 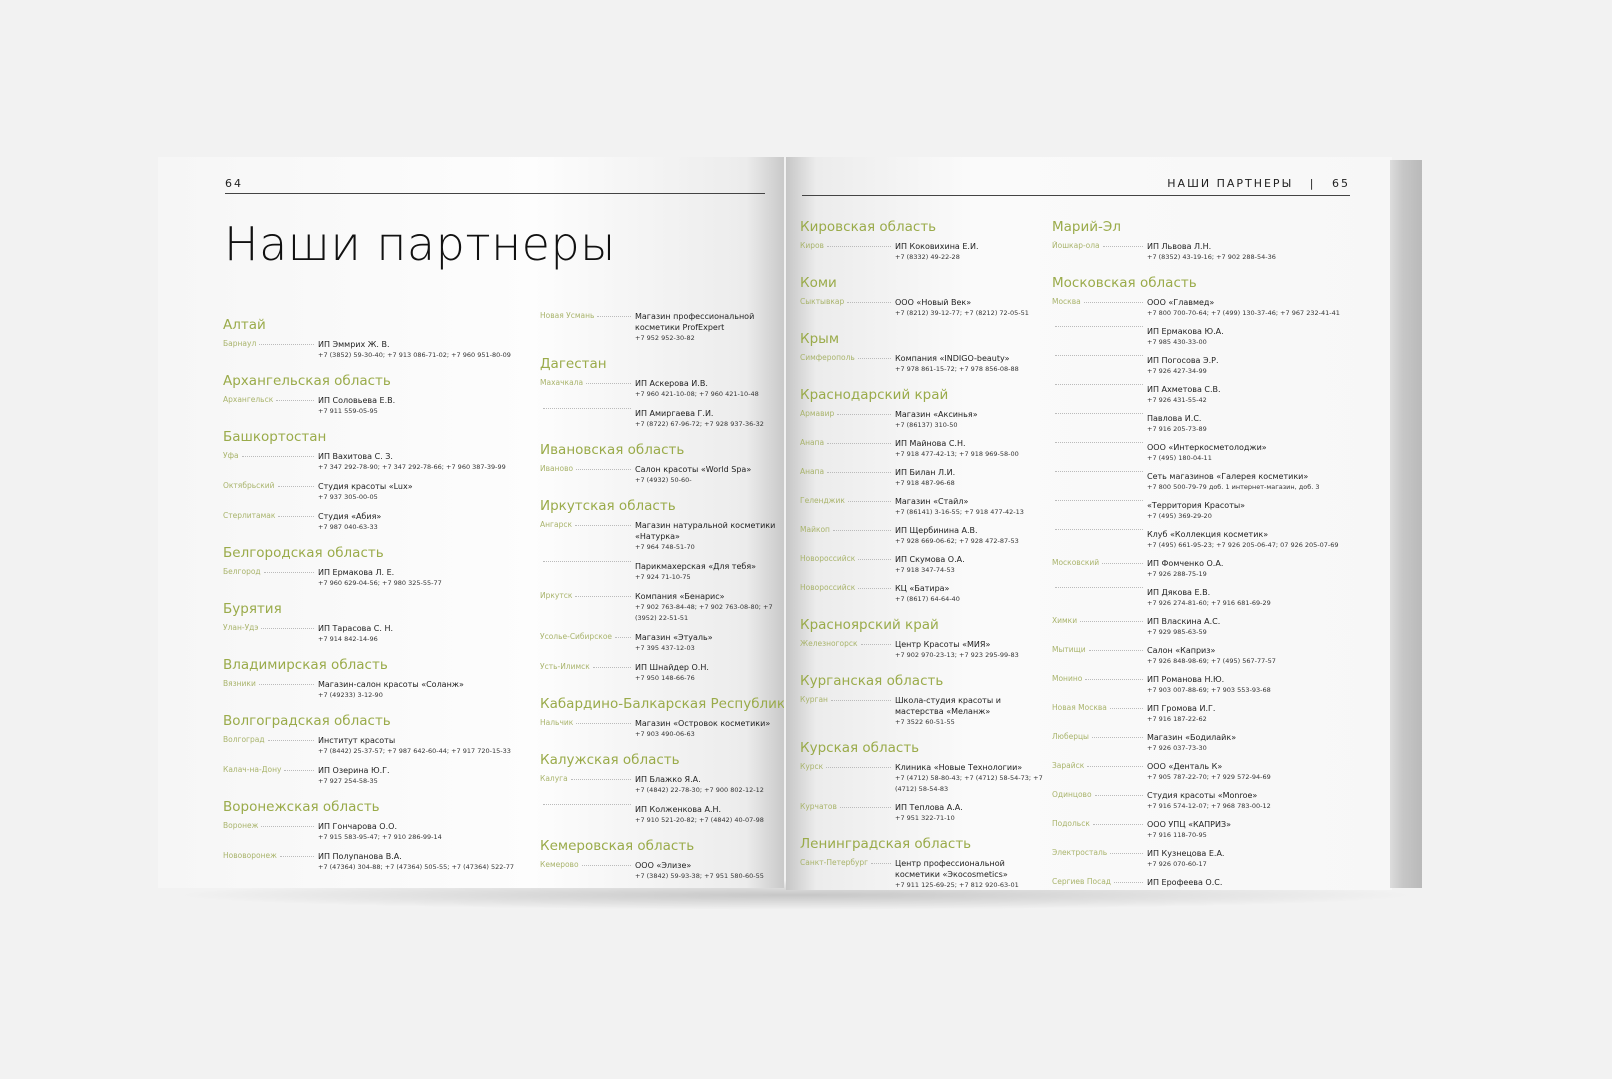 I want to click on city: Анапа, so click(x=812, y=442).